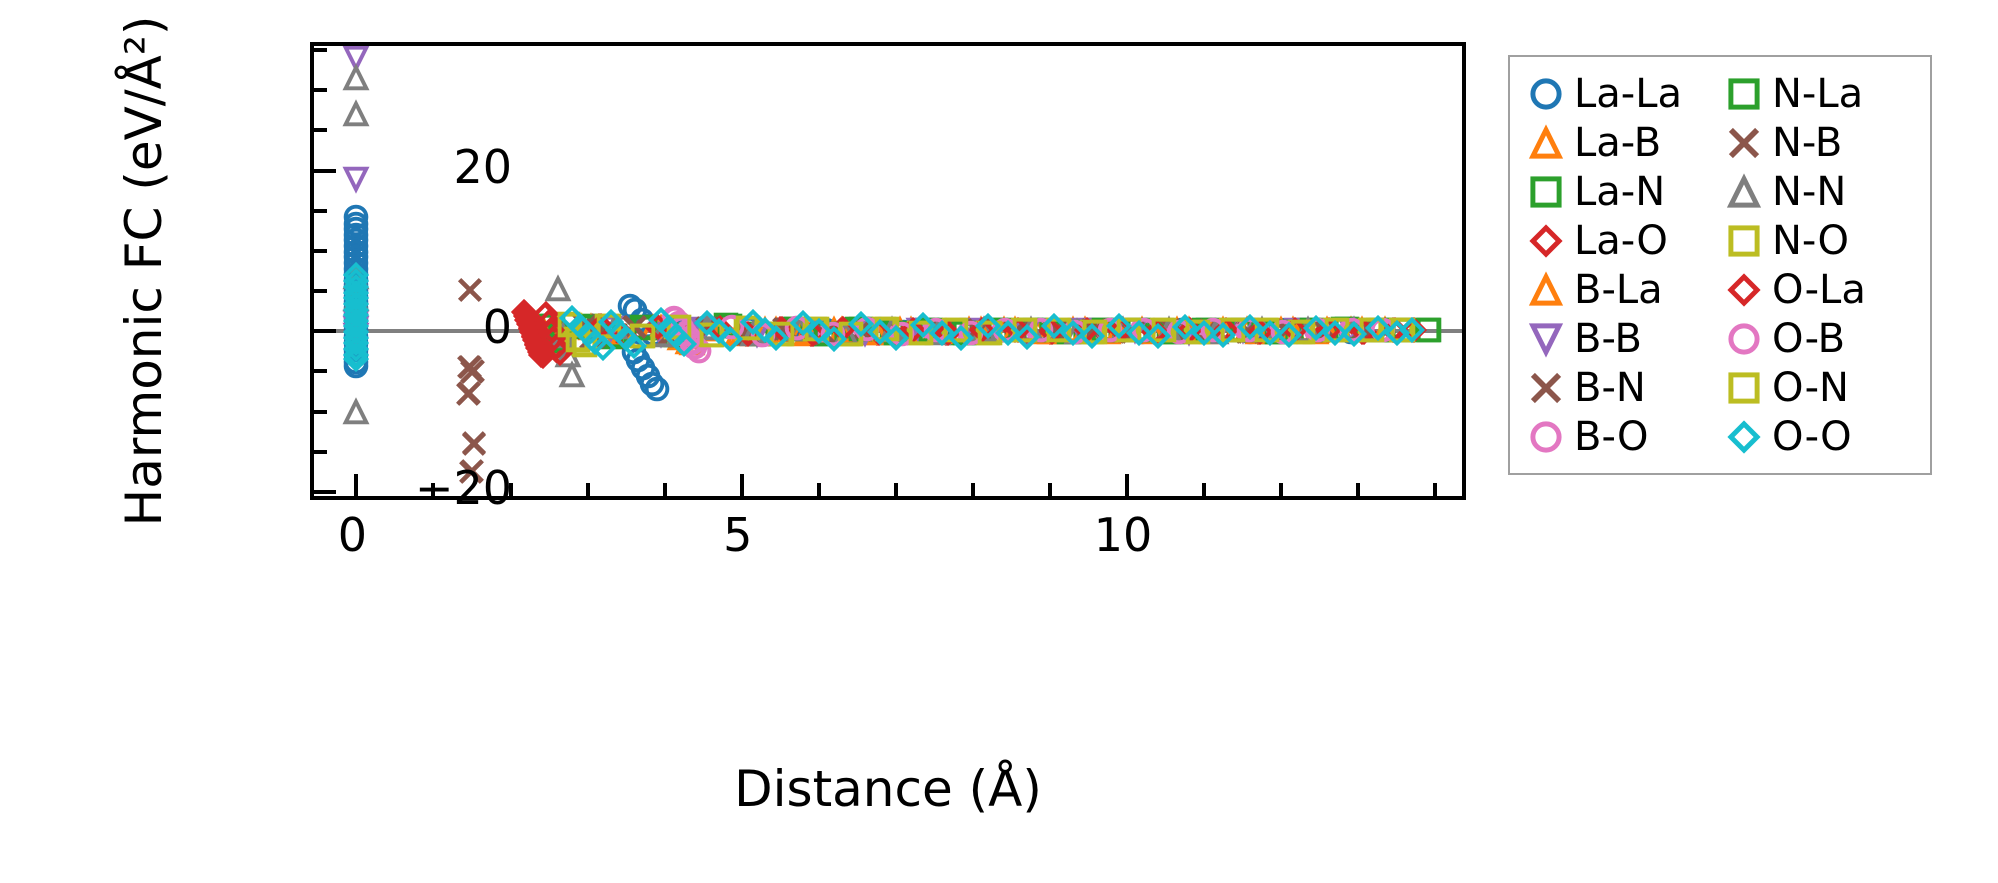 This screenshot has height=883, width=1998. I want to click on legend-item-o-b: O-B, so click(1821, 338).